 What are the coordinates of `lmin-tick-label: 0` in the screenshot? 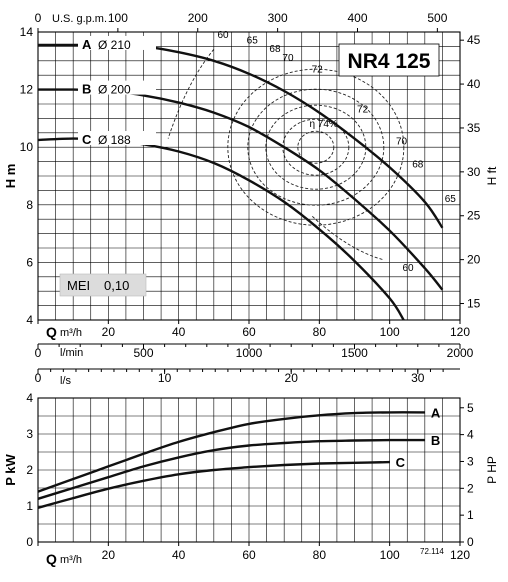 It's located at (38, 353).